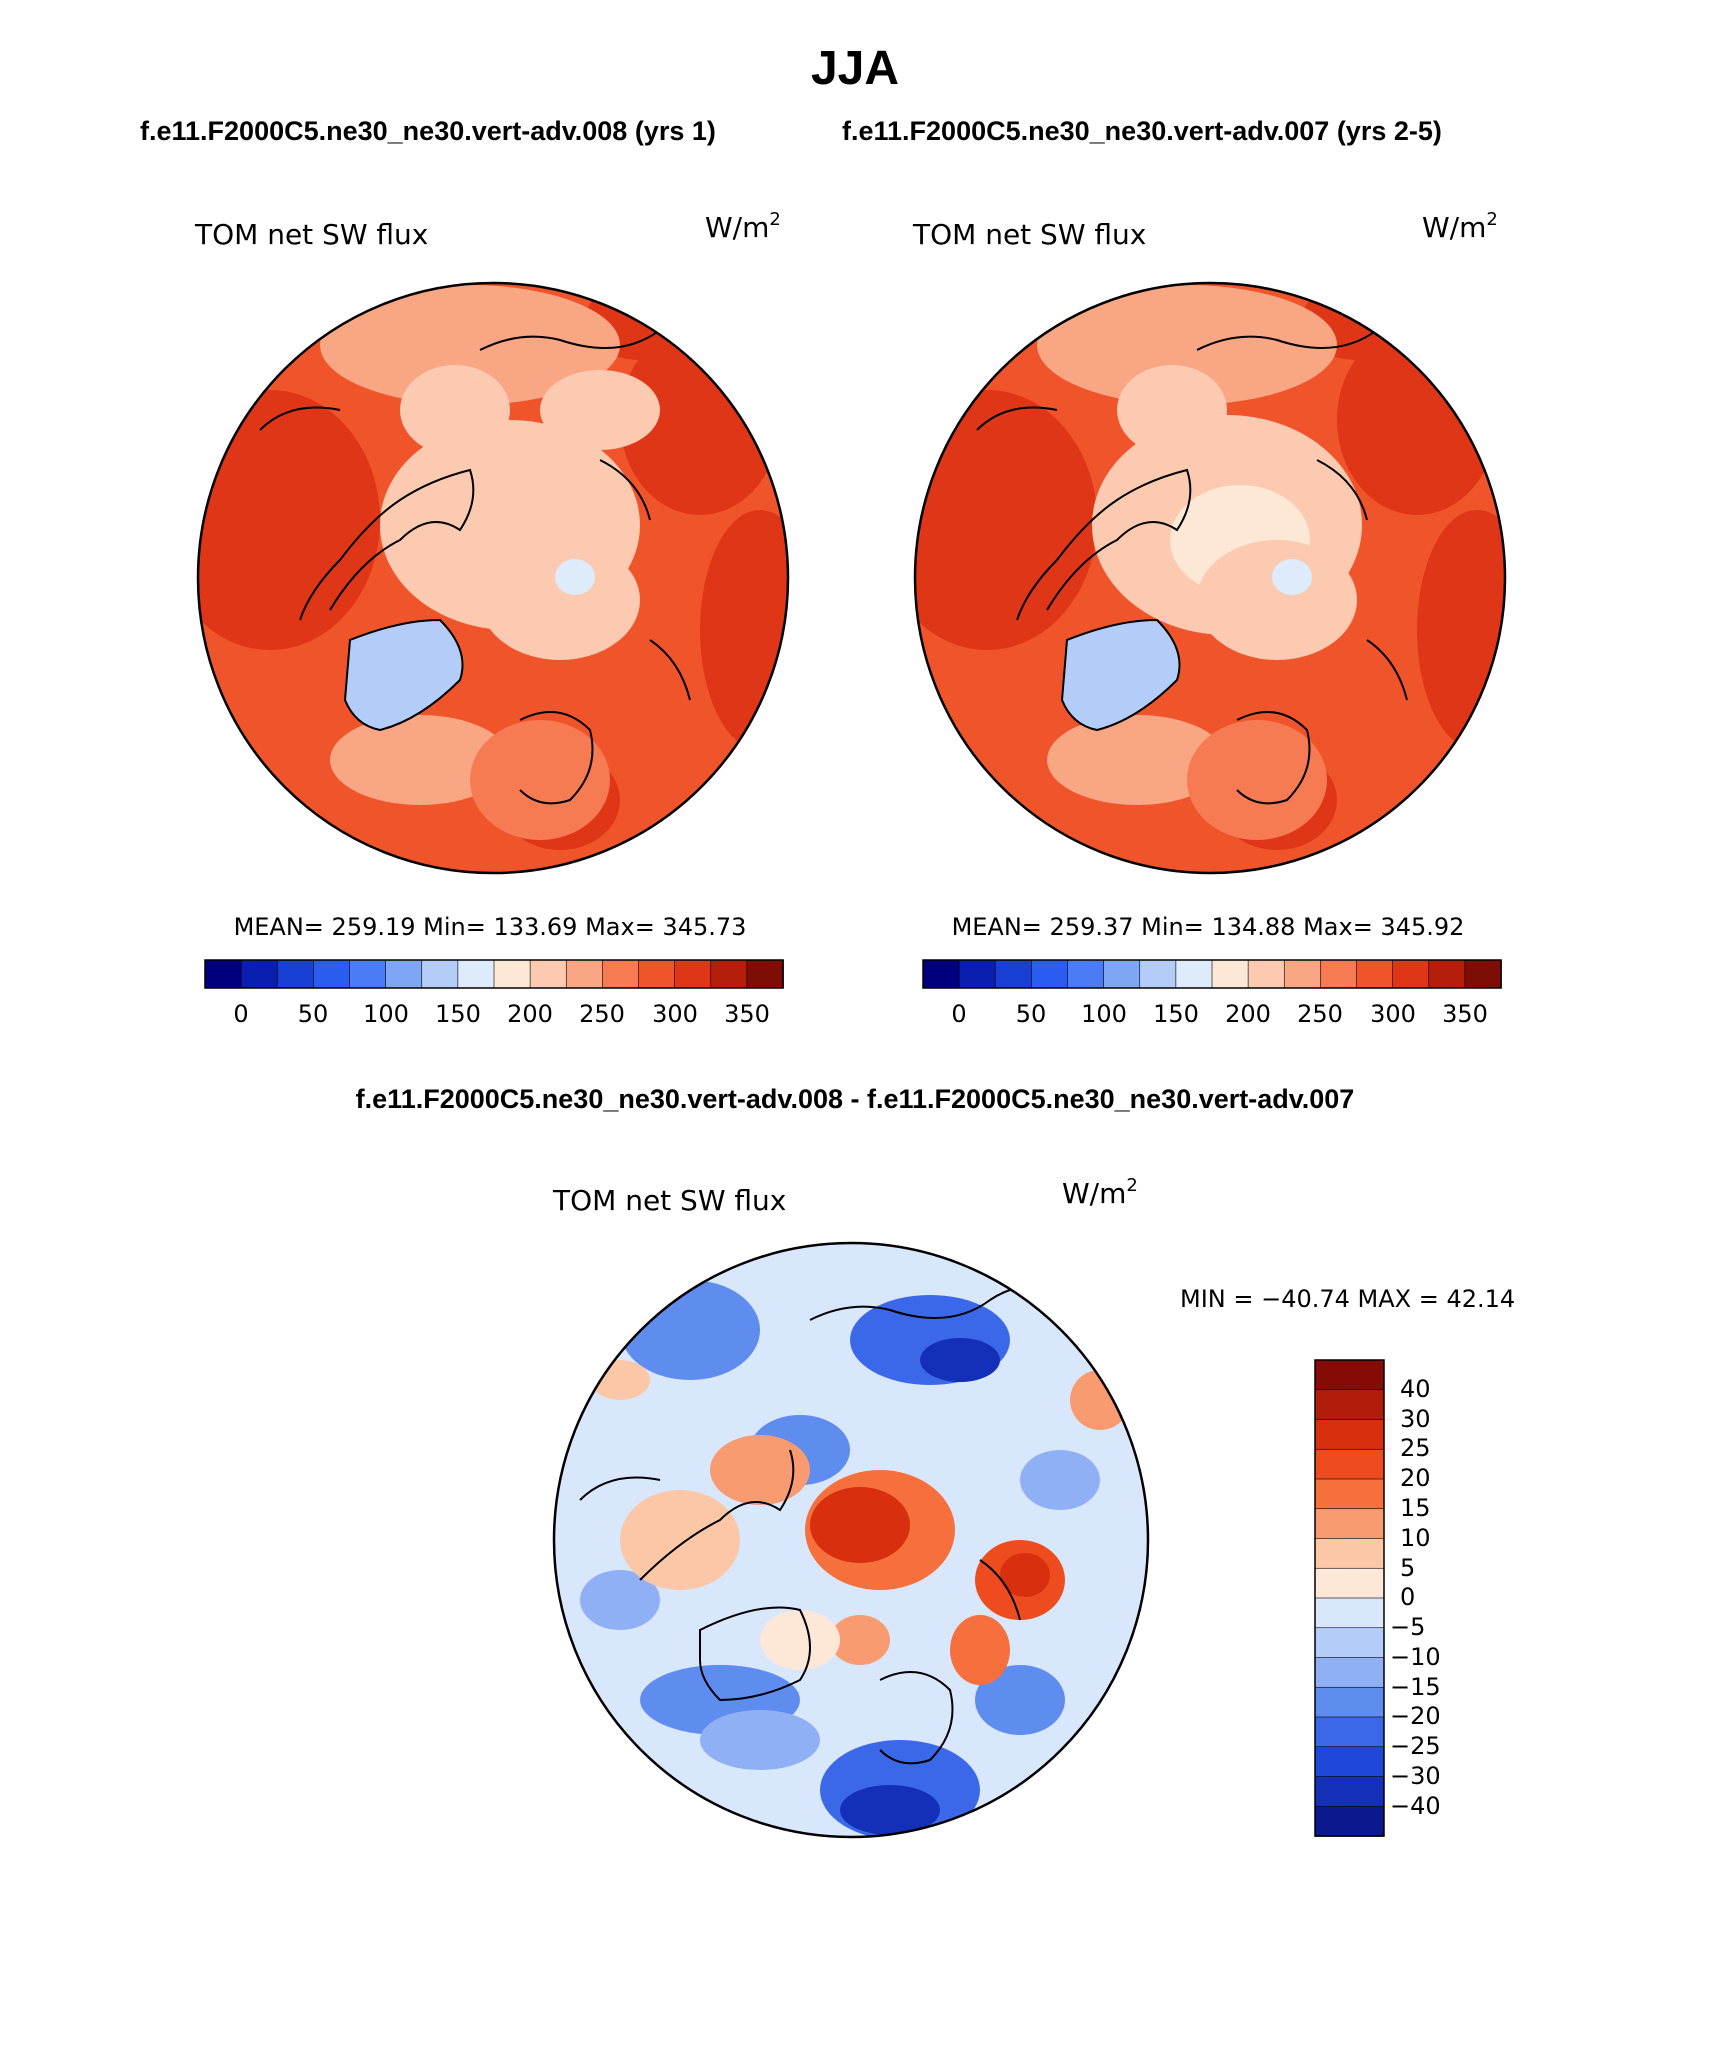  I want to click on cb3-label: −10, so click(1415, 1657).